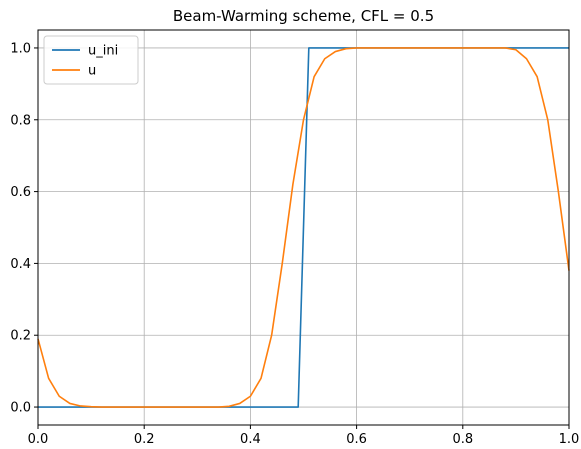 The width and height of the screenshot is (581, 449). What do you see at coordinates (144, 439) in the screenshot?
I see `x-tick-label: 0.2` at bounding box center [144, 439].